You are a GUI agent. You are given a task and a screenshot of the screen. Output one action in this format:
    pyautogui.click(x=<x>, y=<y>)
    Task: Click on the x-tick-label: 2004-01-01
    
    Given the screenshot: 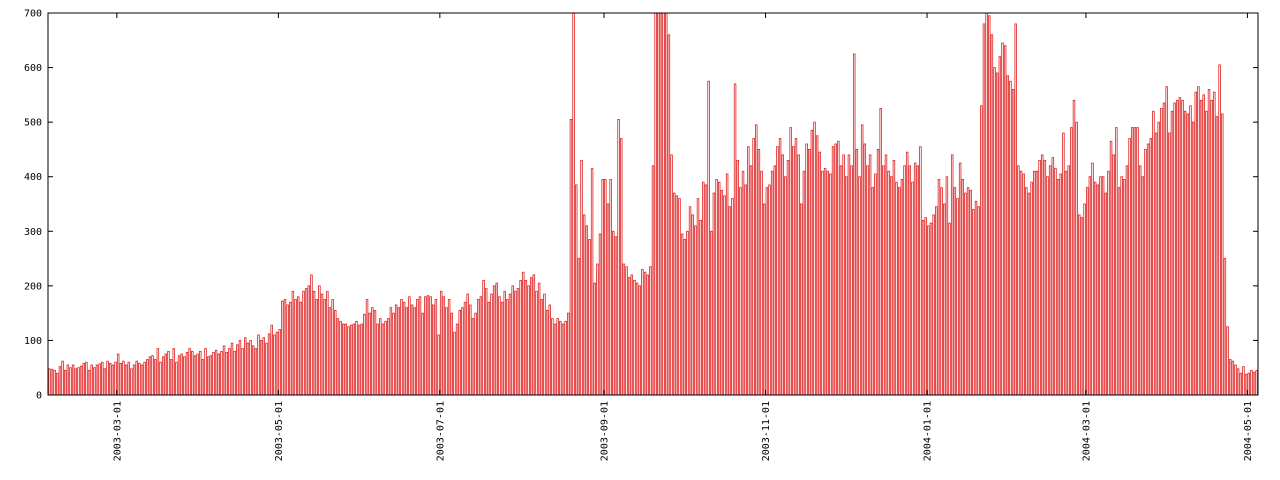 What is the action you would take?
    pyautogui.click(x=928, y=431)
    